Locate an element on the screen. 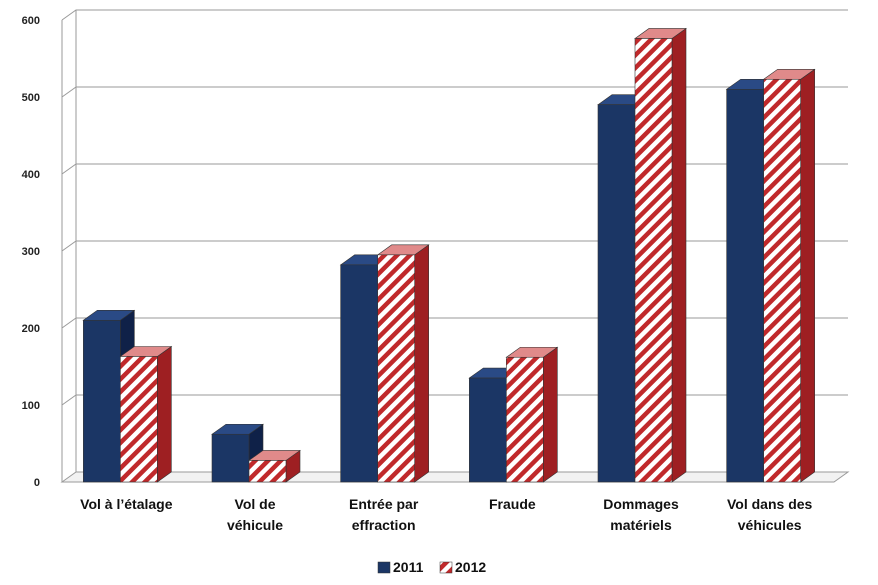  legend-swatch-2012 is located at coordinates (446, 567).